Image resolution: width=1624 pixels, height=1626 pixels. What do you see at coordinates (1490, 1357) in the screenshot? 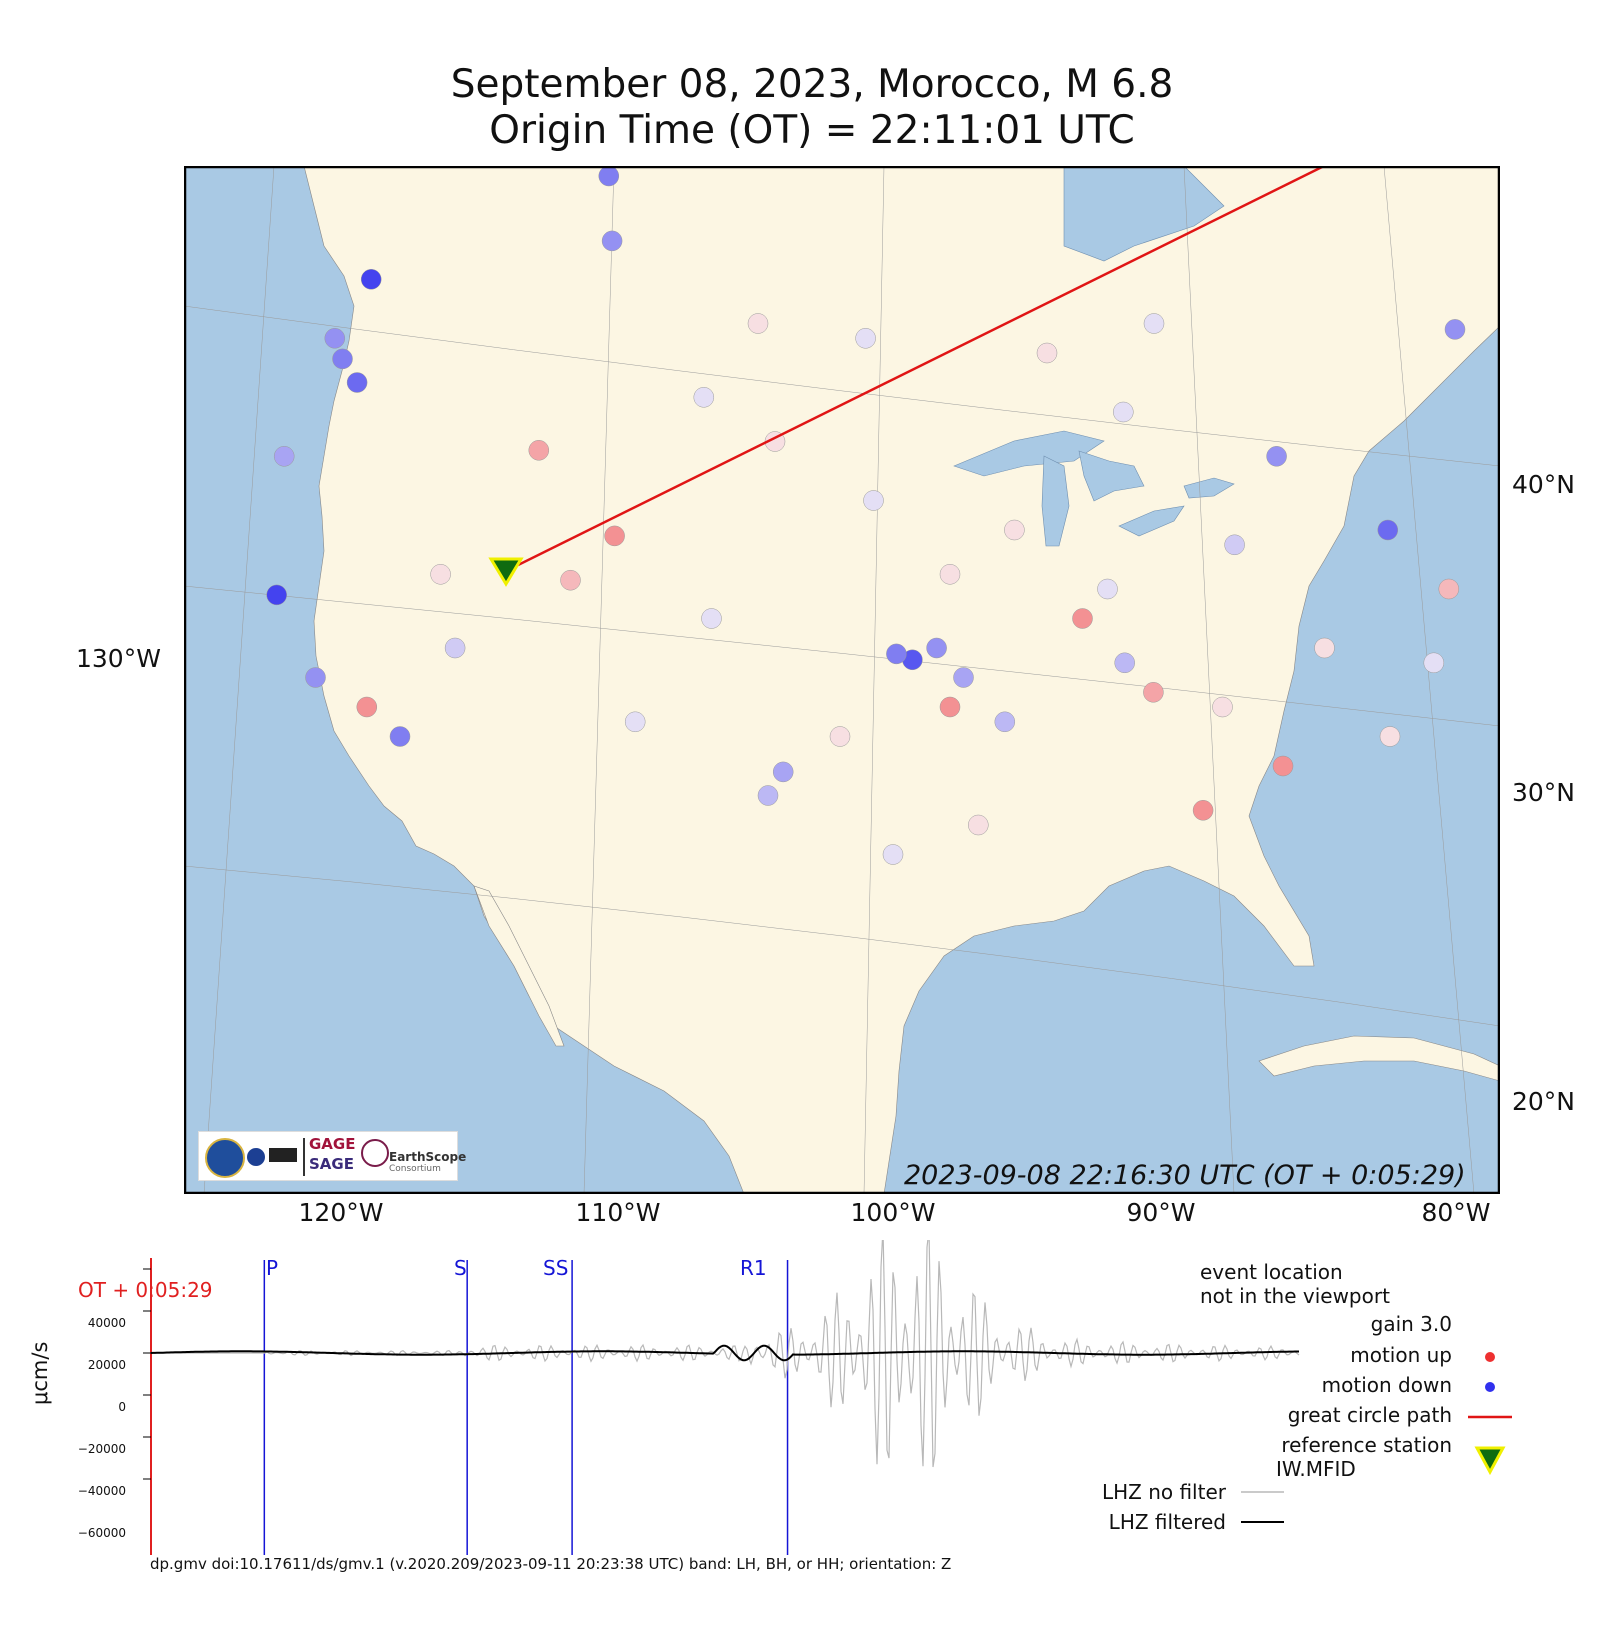
I see `legend-motion-up-swatch` at bounding box center [1490, 1357].